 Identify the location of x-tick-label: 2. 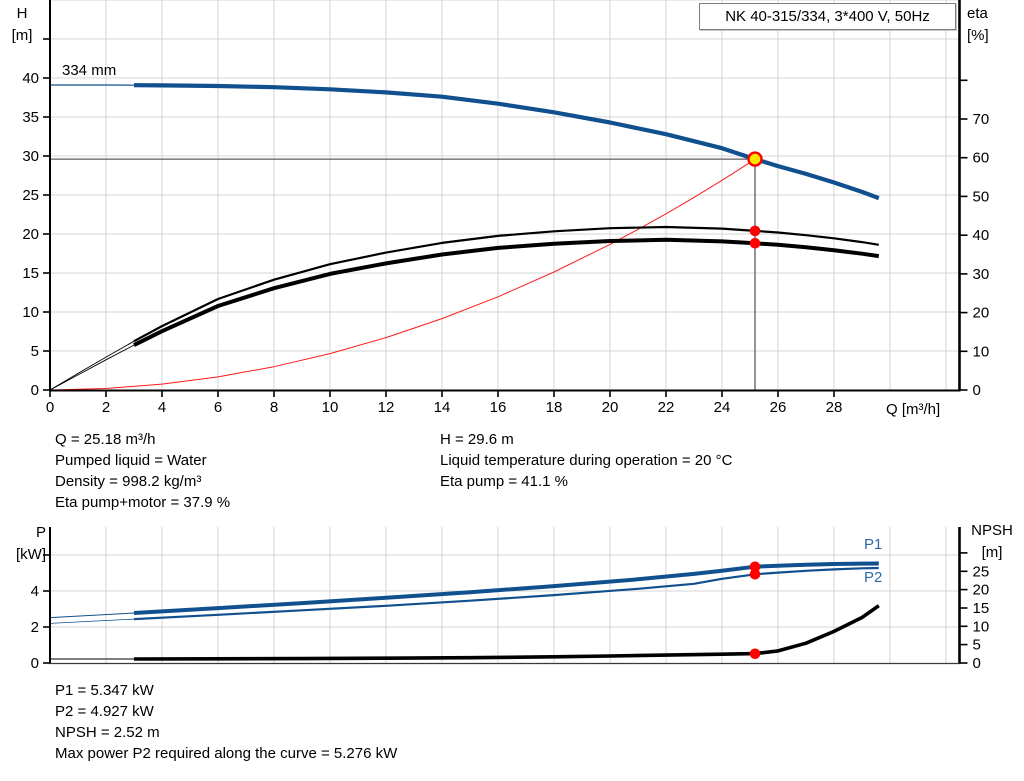
(106, 407).